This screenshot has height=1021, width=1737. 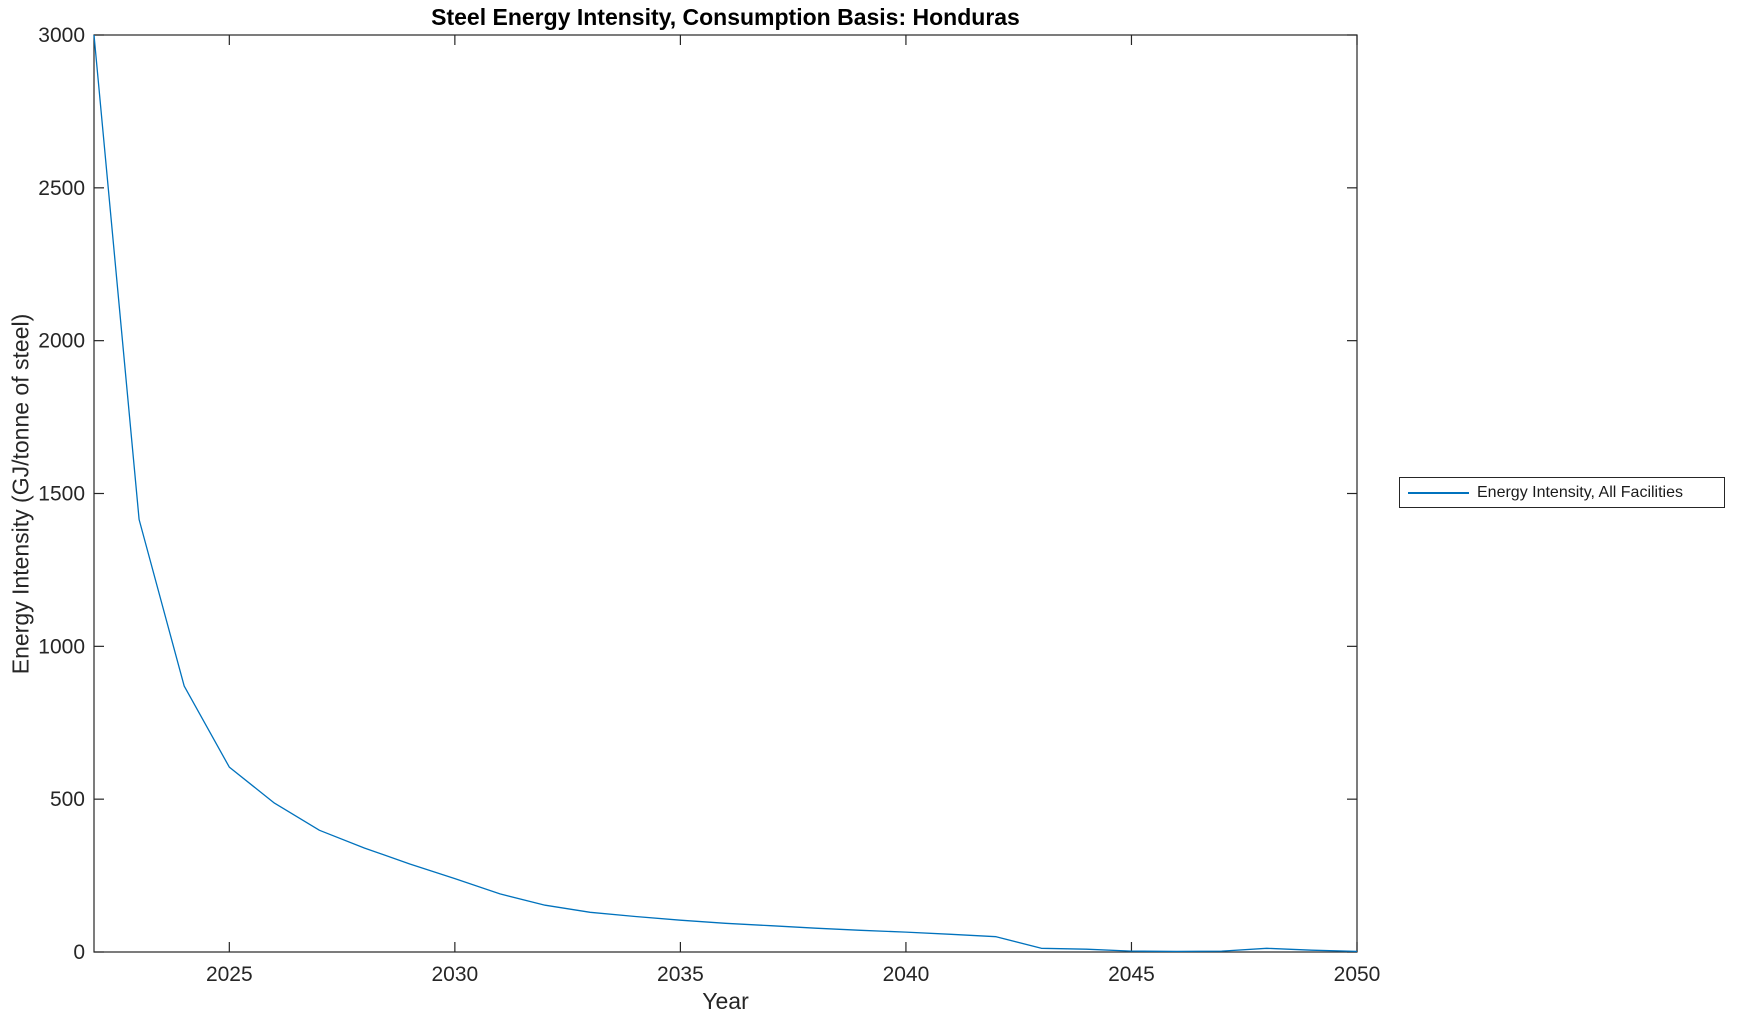 I want to click on y-tick-label: 3000, so click(x=61, y=35).